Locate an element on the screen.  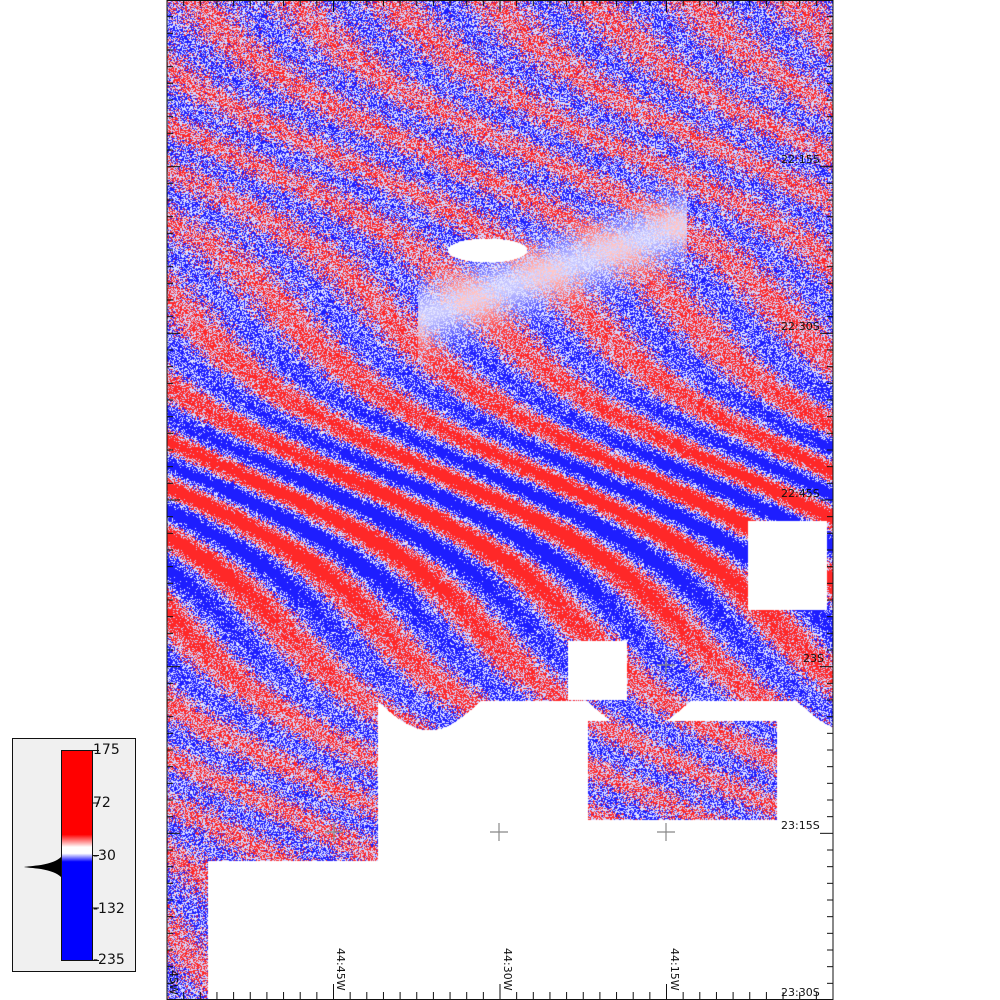
legend-tick-label: 72 is located at coordinates (102, 803).